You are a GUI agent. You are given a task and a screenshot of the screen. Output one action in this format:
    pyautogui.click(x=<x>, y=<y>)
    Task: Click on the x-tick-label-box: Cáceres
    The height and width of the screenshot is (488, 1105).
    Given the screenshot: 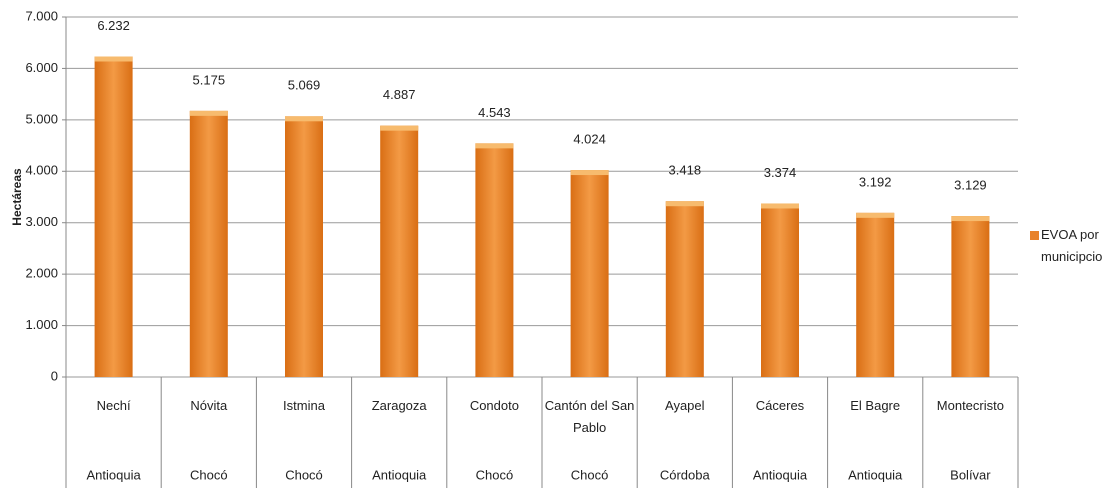 What is the action you would take?
    pyautogui.click(x=780, y=405)
    